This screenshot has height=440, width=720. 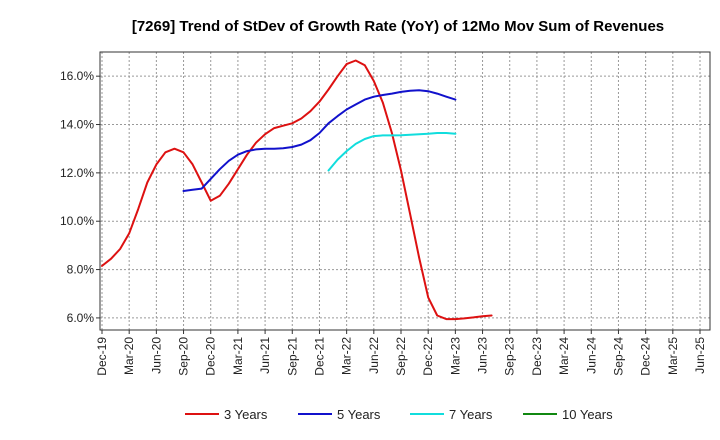 I want to click on x-tick-label: Mar-25, so click(x=673, y=356).